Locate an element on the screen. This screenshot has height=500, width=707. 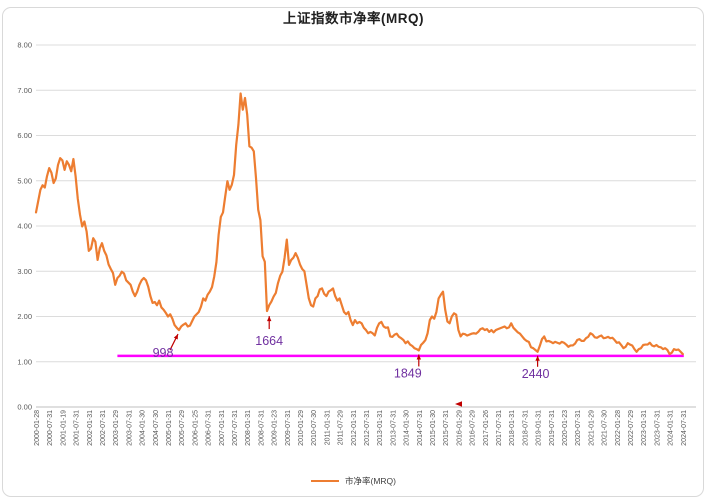
y-axis-label: 0.00 is located at coordinates (24, 407).